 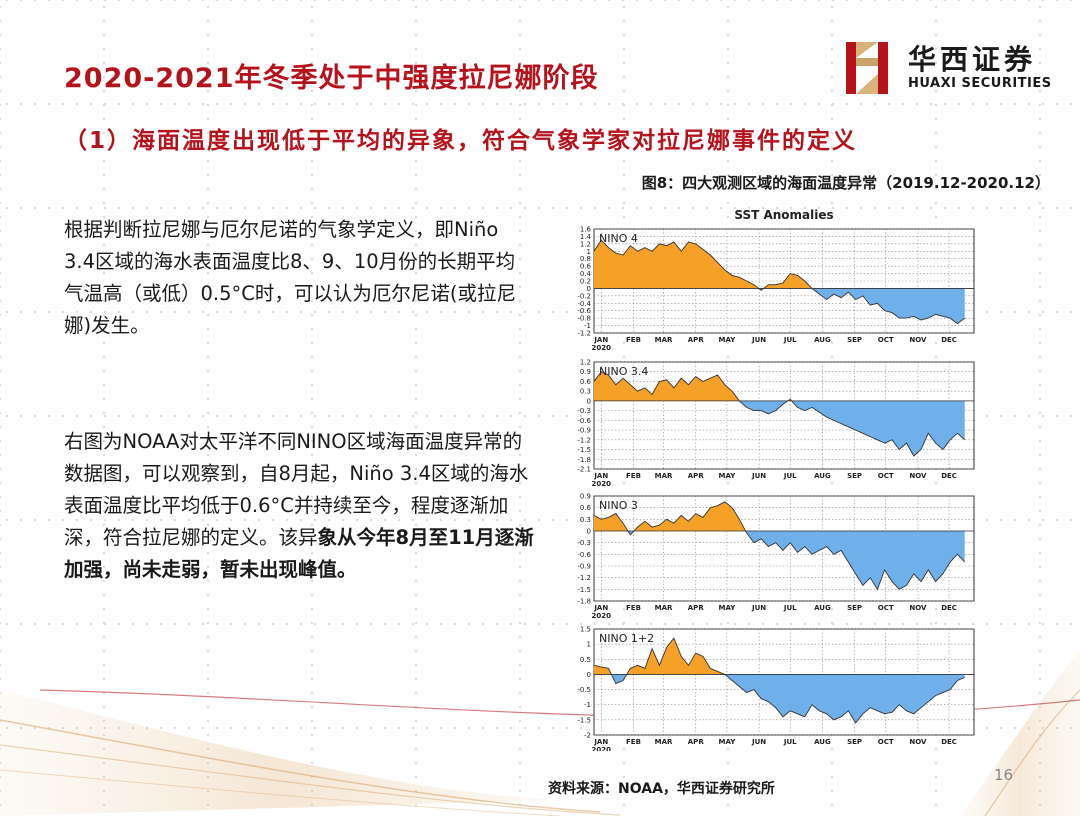 What do you see at coordinates (664, 476) in the screenshot?
I see `x-tick-label: MAR` at bounding box center [664, 476].